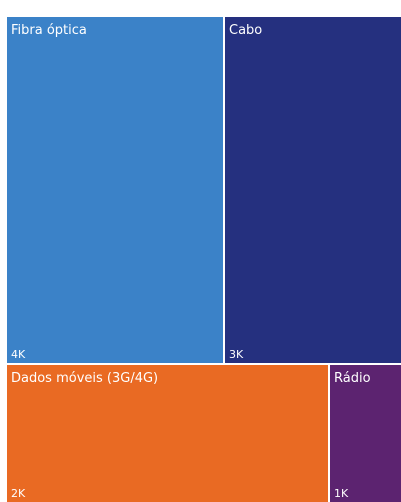 Image resolution: width=401 pixels, height=502 pixels. Describe the element at coordinates (341, 493) in the screenshot. I see `tile-value: 1K` at that location.